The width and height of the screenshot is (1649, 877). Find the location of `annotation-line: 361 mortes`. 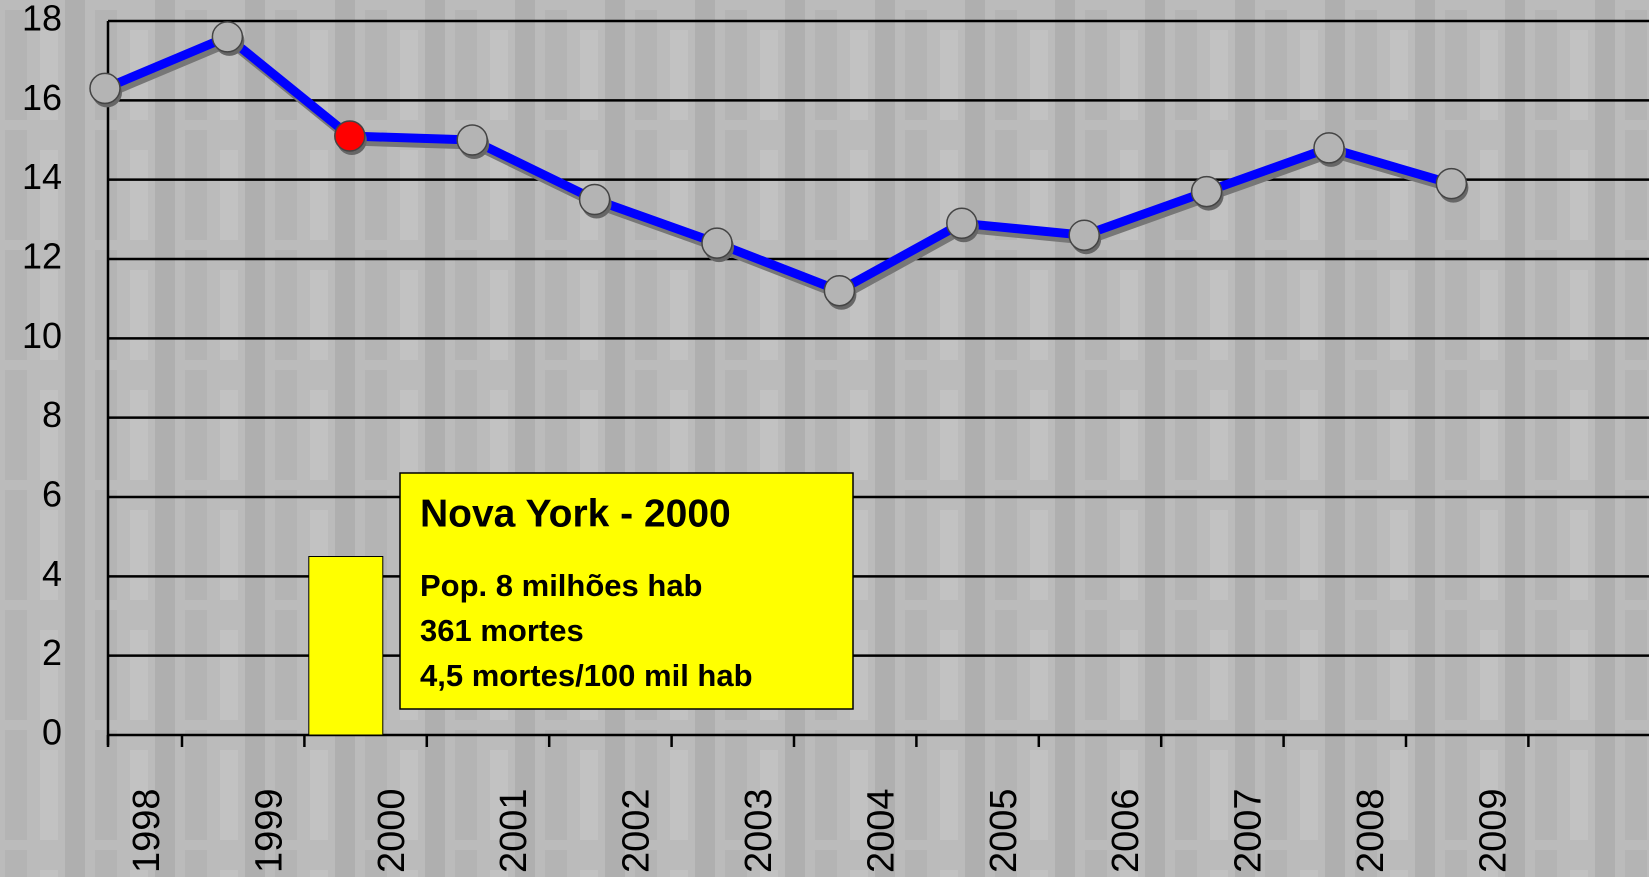

annotation-line: 361 mortes is located at coordinates (502, 630).